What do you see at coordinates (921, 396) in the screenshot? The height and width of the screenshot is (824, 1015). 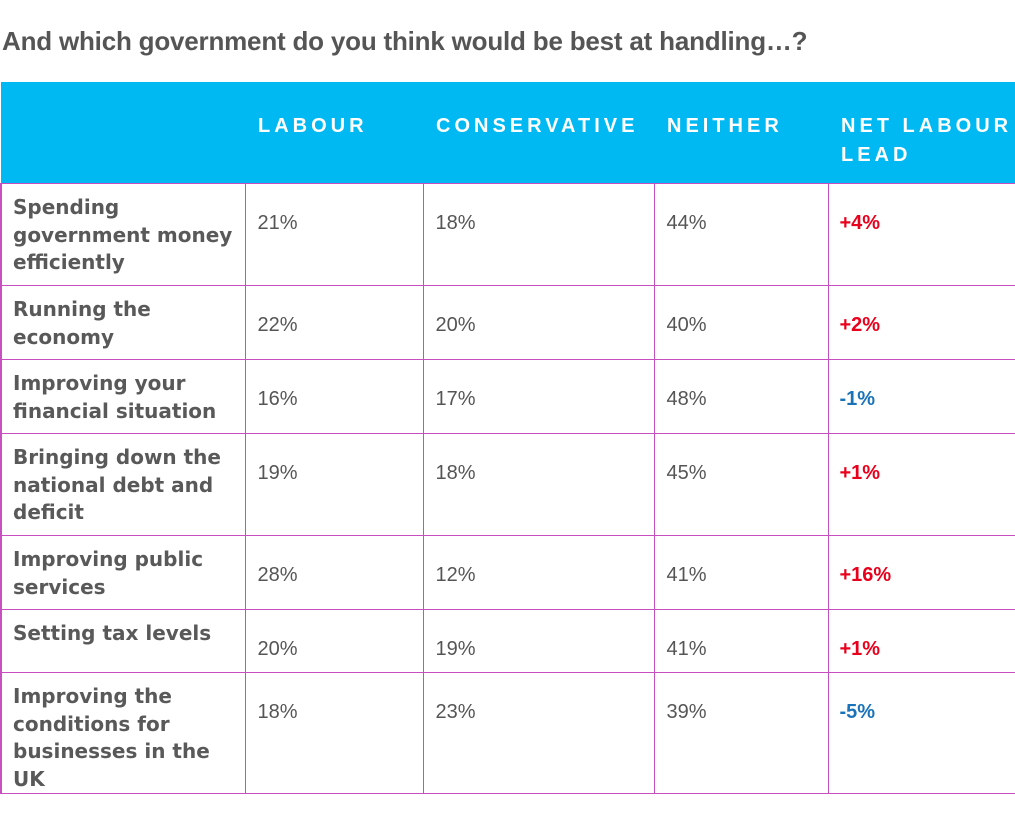 I see `net-lead-value: -1%` at bounding box center [921, 396].